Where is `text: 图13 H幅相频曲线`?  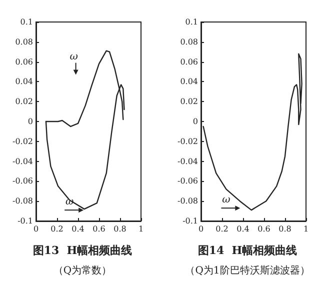 text: 图13 H幅相频曲线 is located at coordinates (82, 250).